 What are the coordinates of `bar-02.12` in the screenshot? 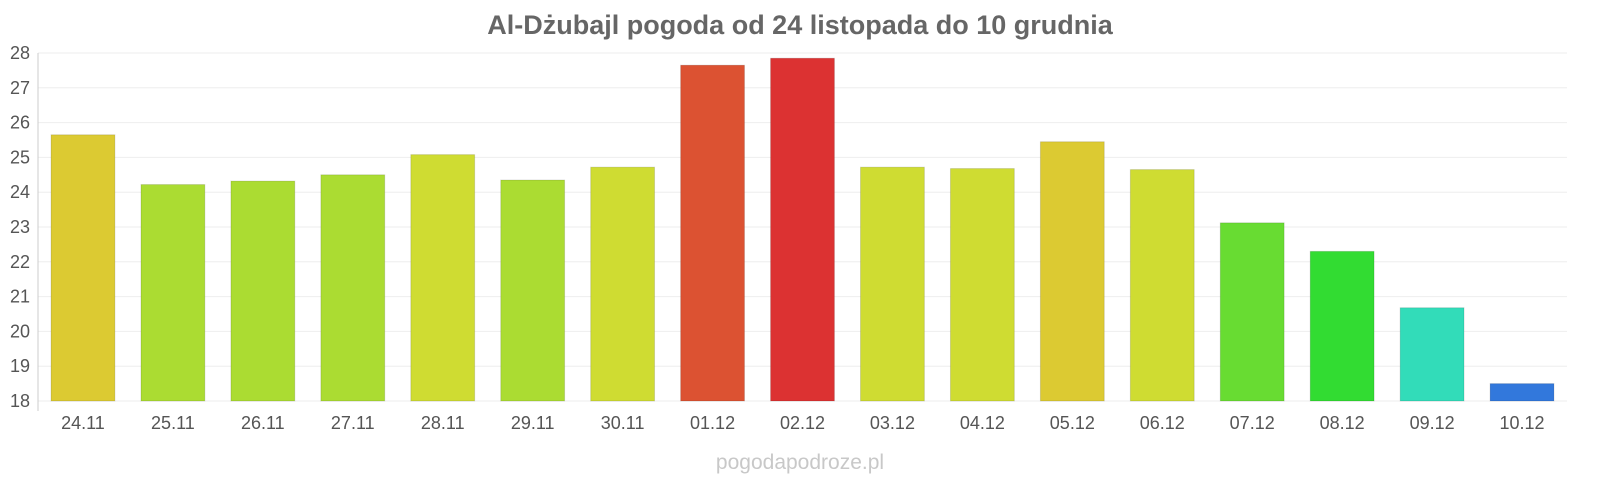 It's located at (802, 229).